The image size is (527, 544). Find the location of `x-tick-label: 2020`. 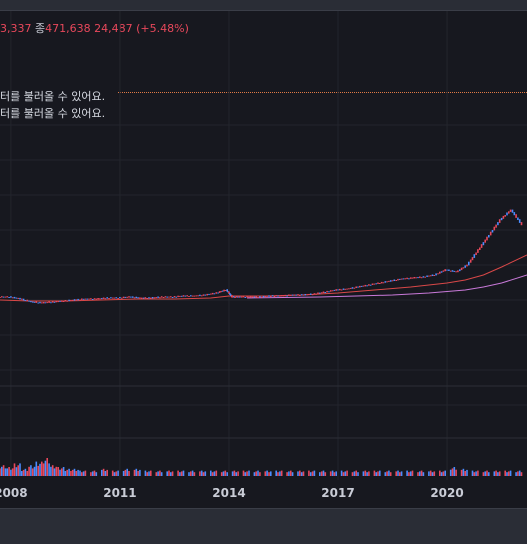

x-tick-label: 2020 is located at coordinates (446, 493).